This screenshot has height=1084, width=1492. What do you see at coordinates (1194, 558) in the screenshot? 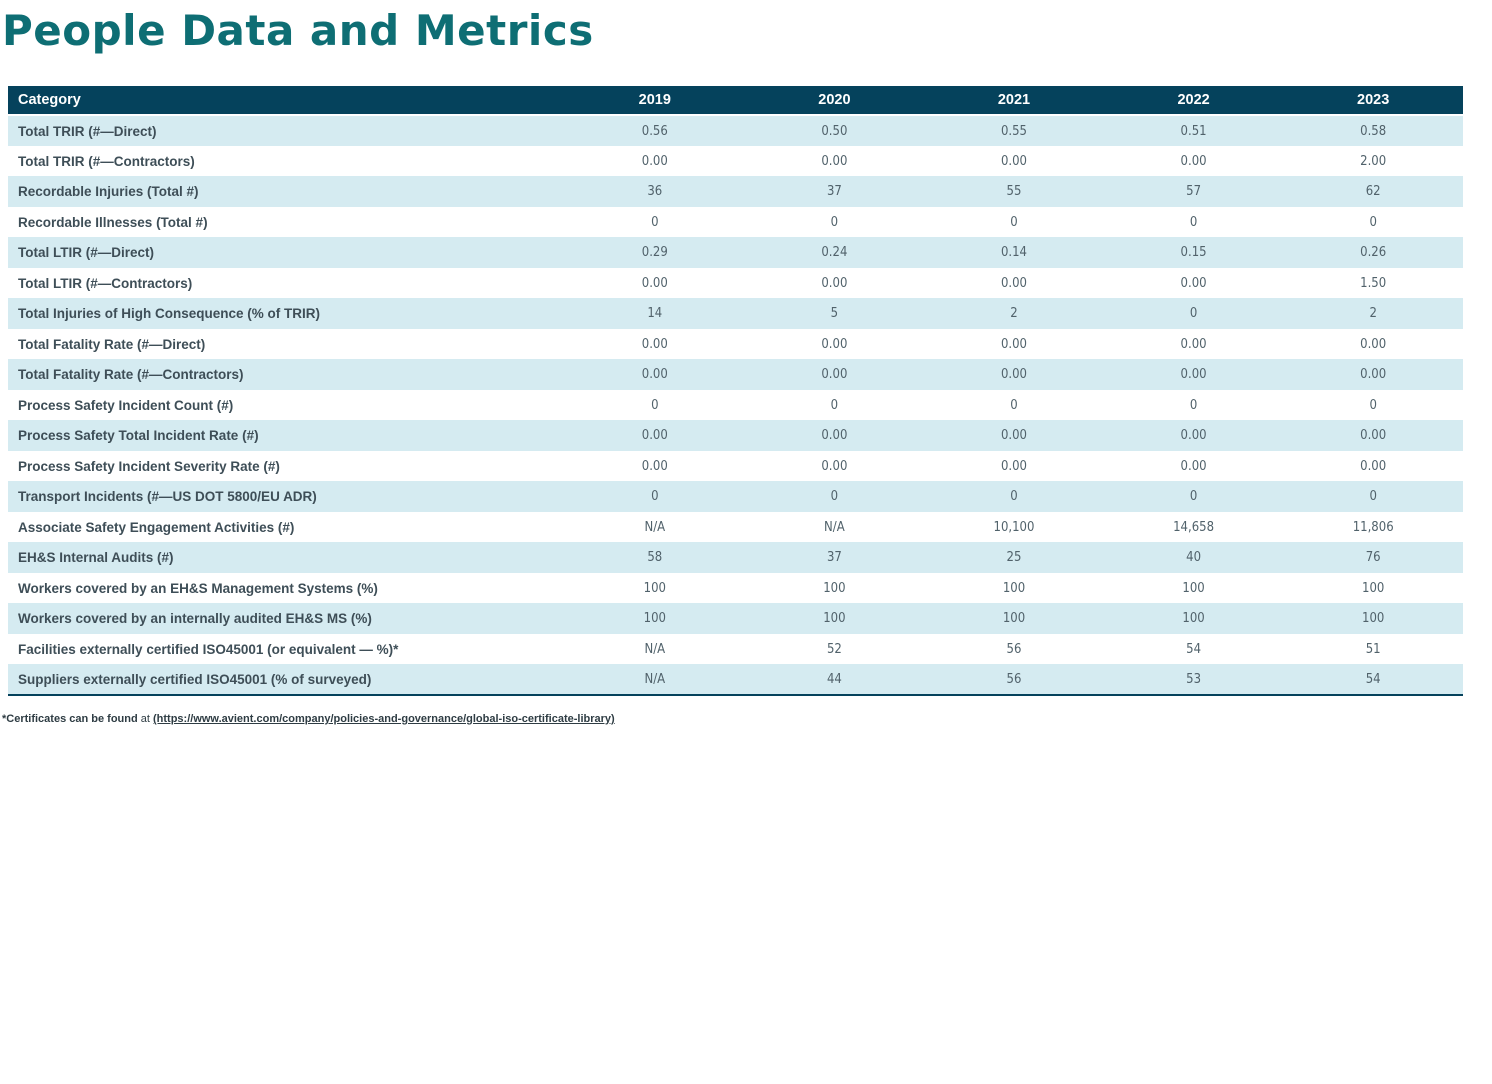
I see `row-value: 40` at bounding box center [1194, 558].